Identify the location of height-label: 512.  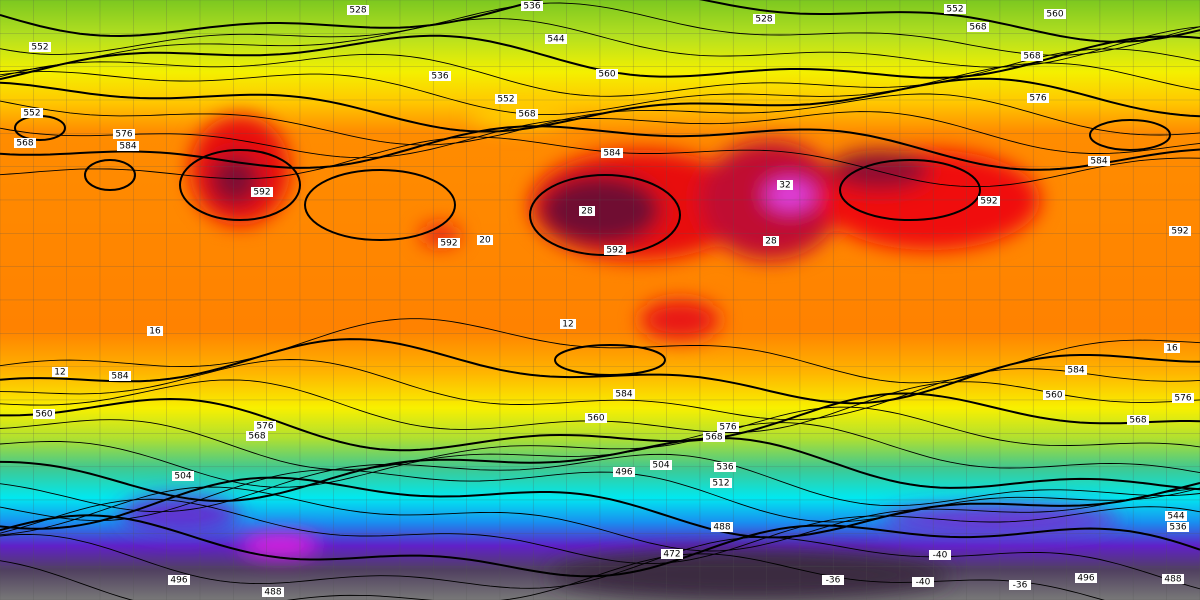
(720, 484).